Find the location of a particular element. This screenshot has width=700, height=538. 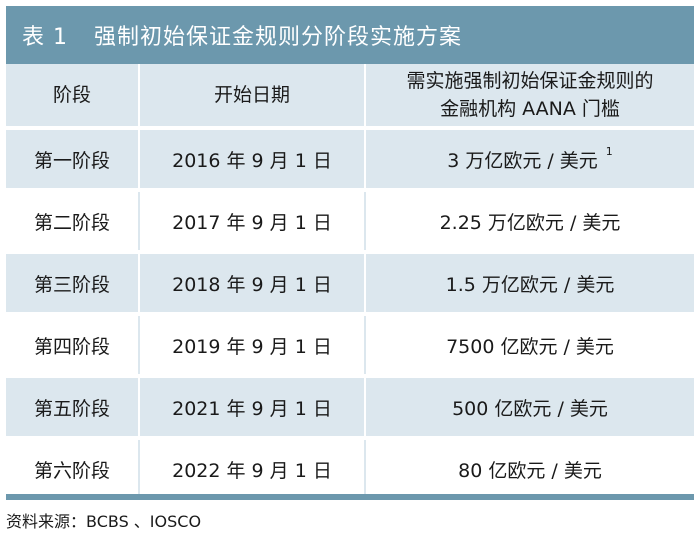

phase-cell: 第三阶段 is located at coordinates (73, 283).